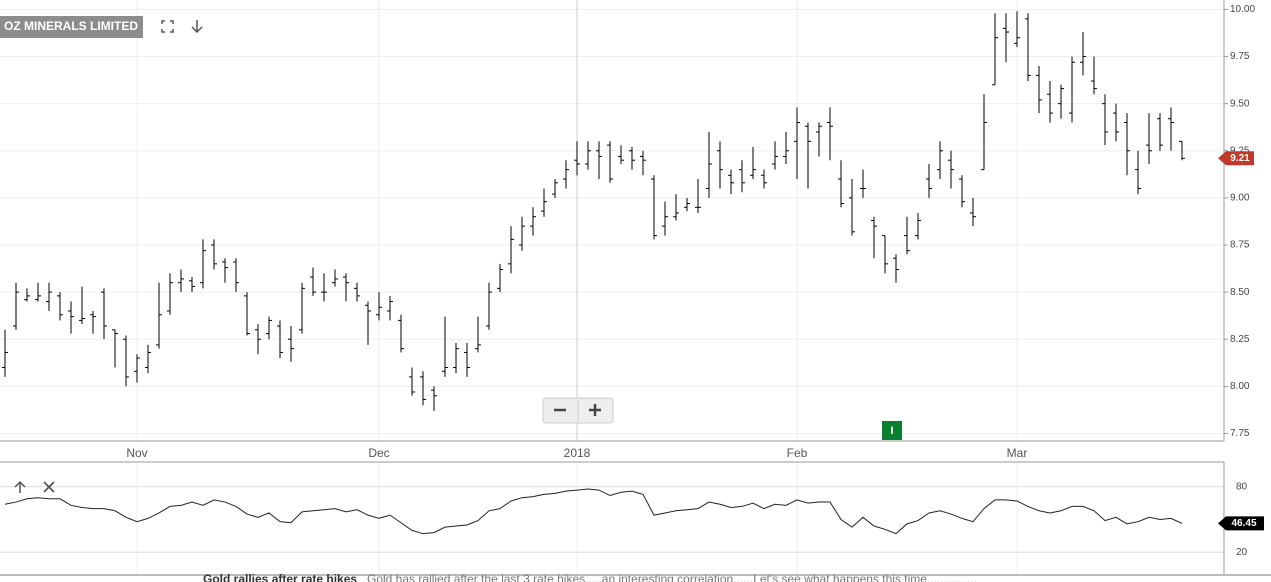 This screenshot has height=582, width=1271. I want to click on indicator-tick-label: 80, so click(1242, 486).